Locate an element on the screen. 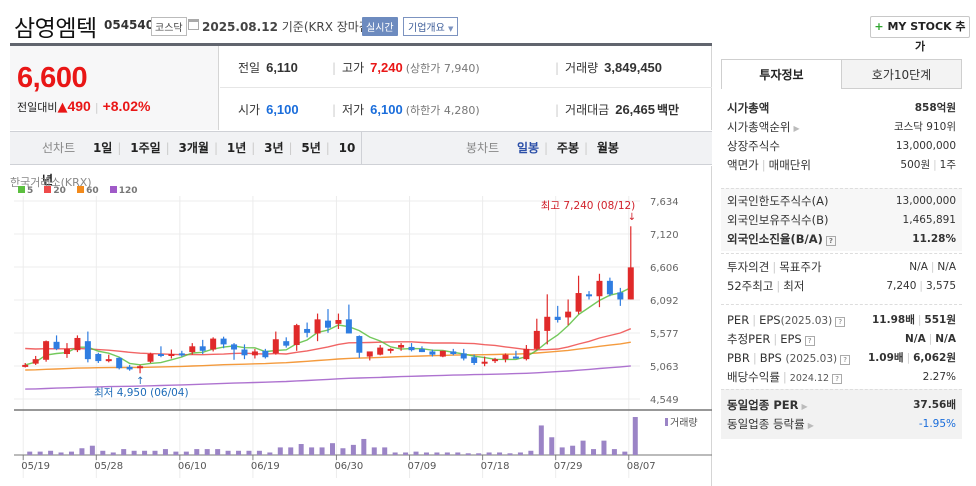 Image resolution: width=976 pixels, height=486 pixels. basis-date: 2025.08.12 기준(KRX 장마감) is located at coordinates (288, 26).